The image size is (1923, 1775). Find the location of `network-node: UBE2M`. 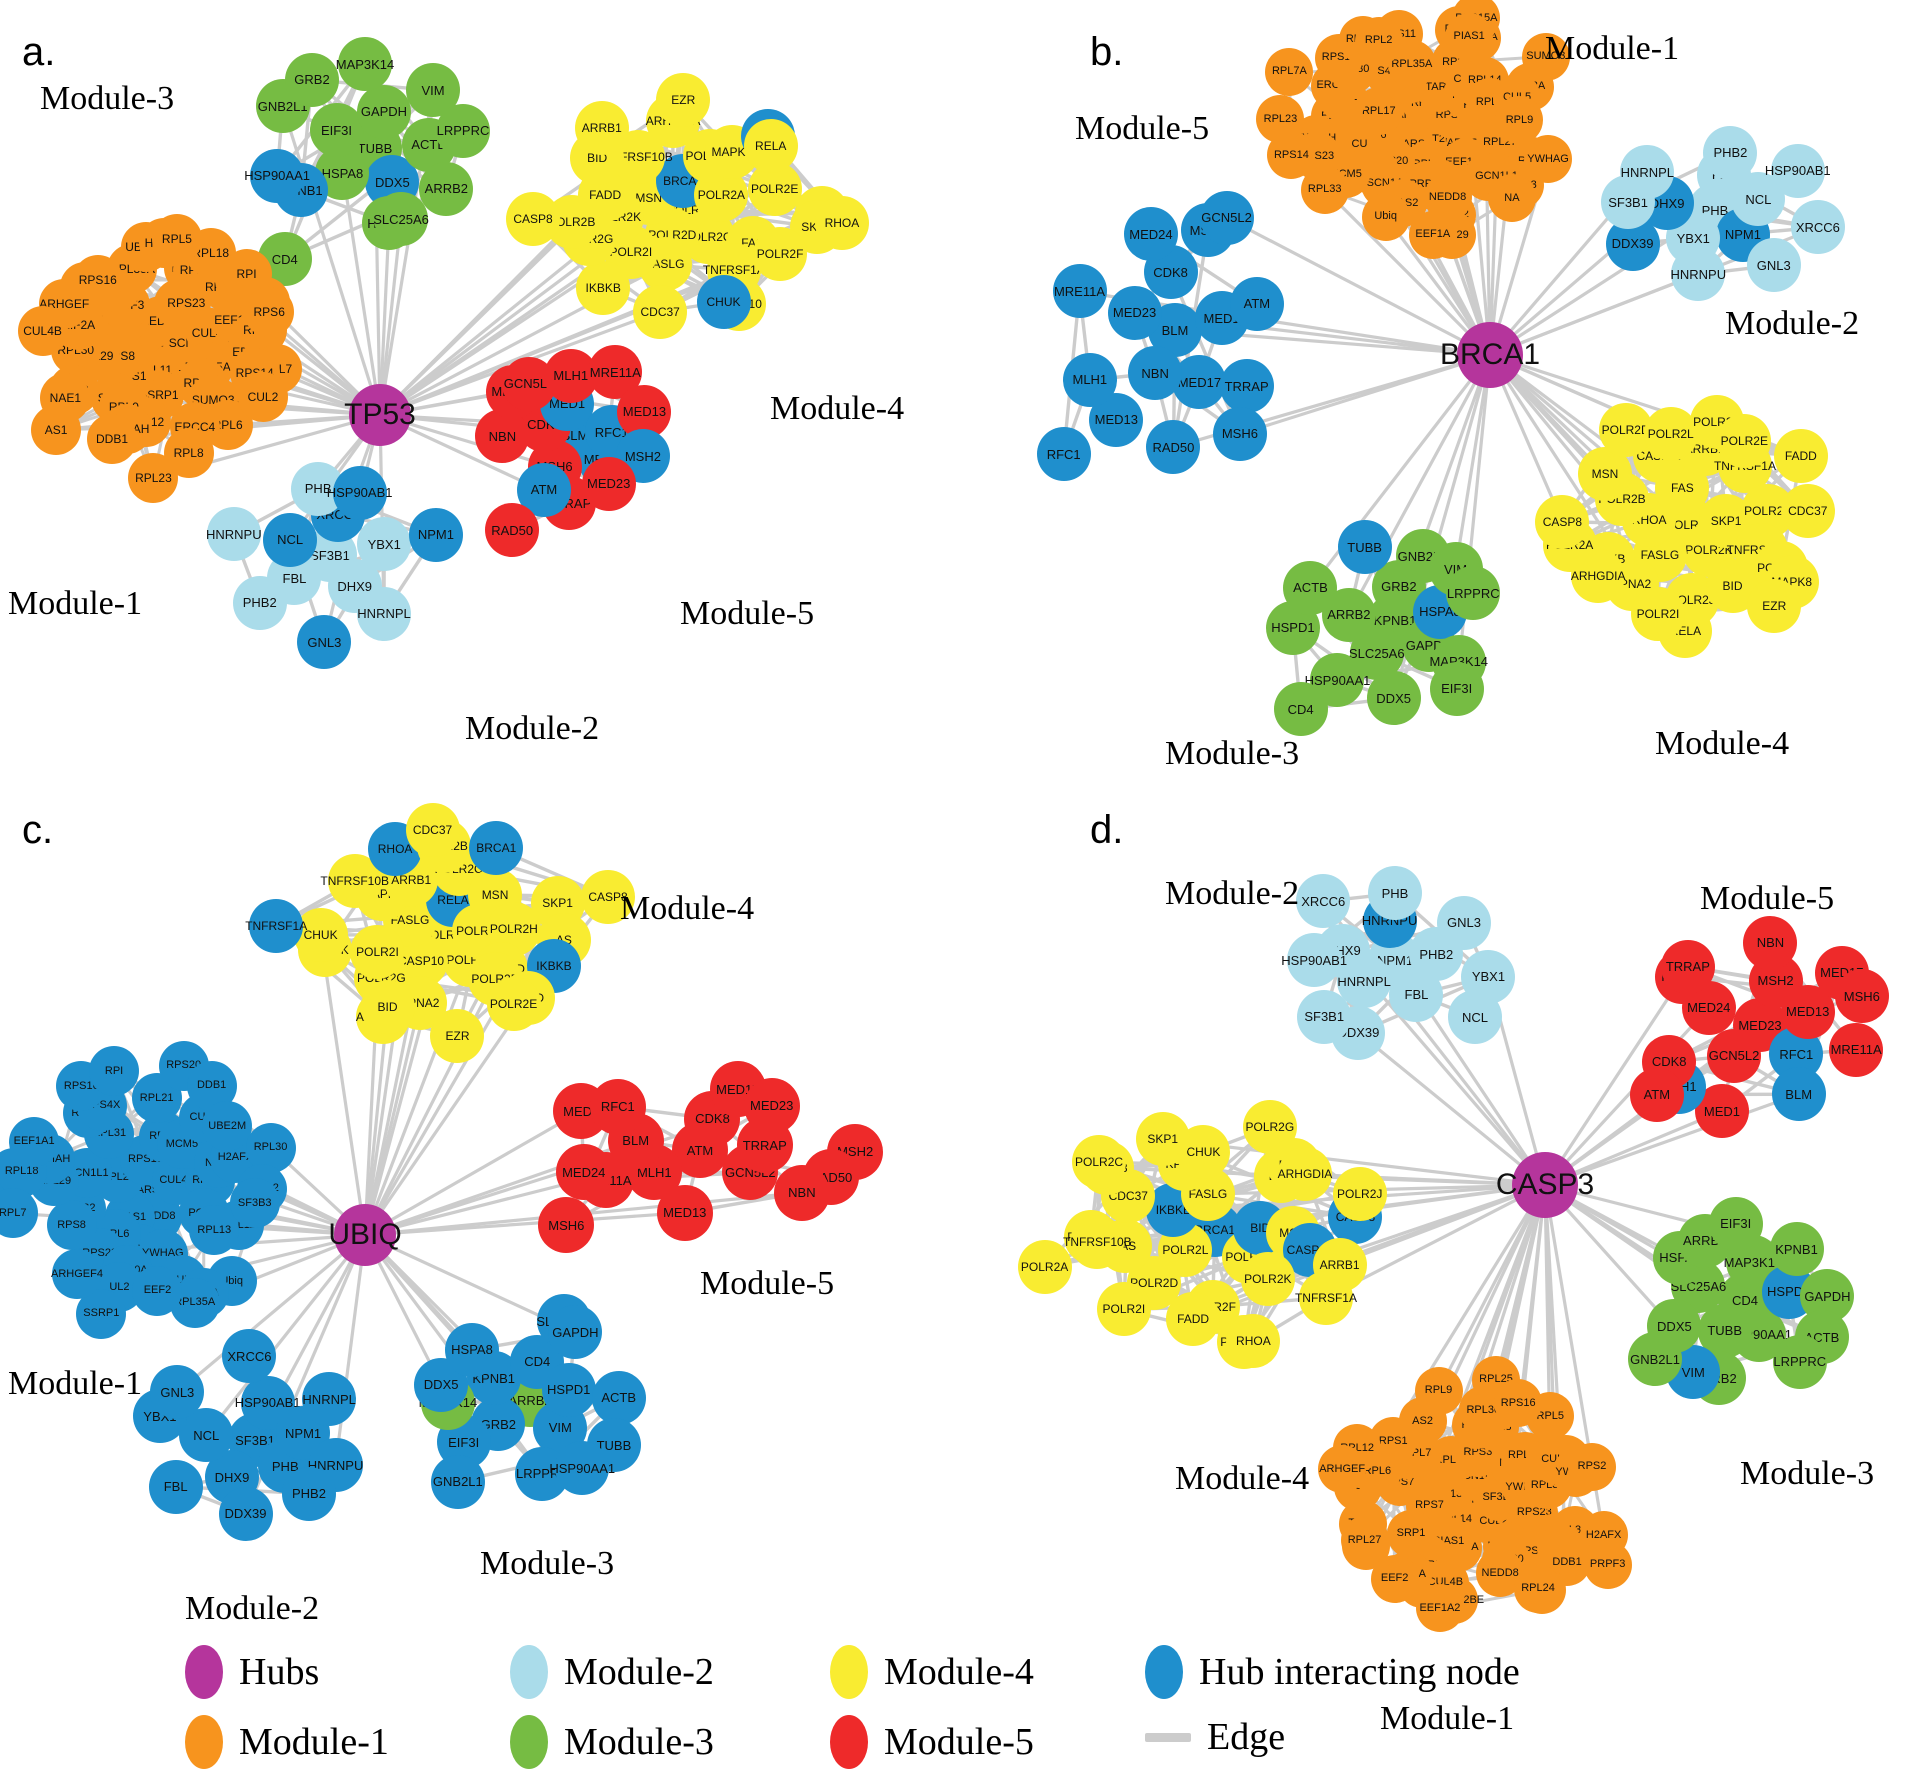

network-node: UBE2M is located at coordinates (227, 1126).